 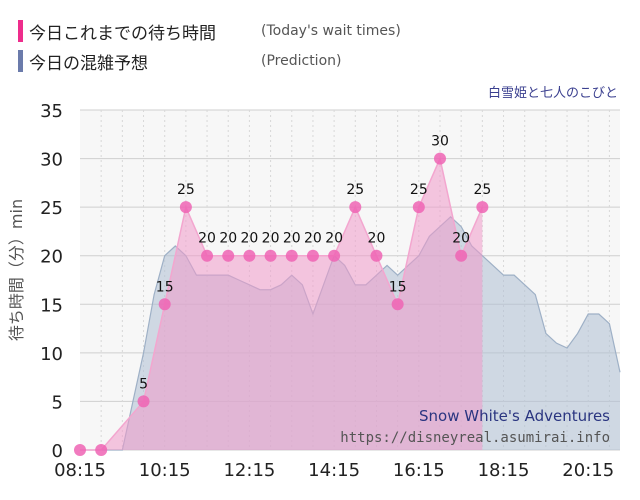 What do you see at coordinates (165, 470) in the screenshot?
I see `x-tick-label: 10:15` at bounding box center [165, 470].